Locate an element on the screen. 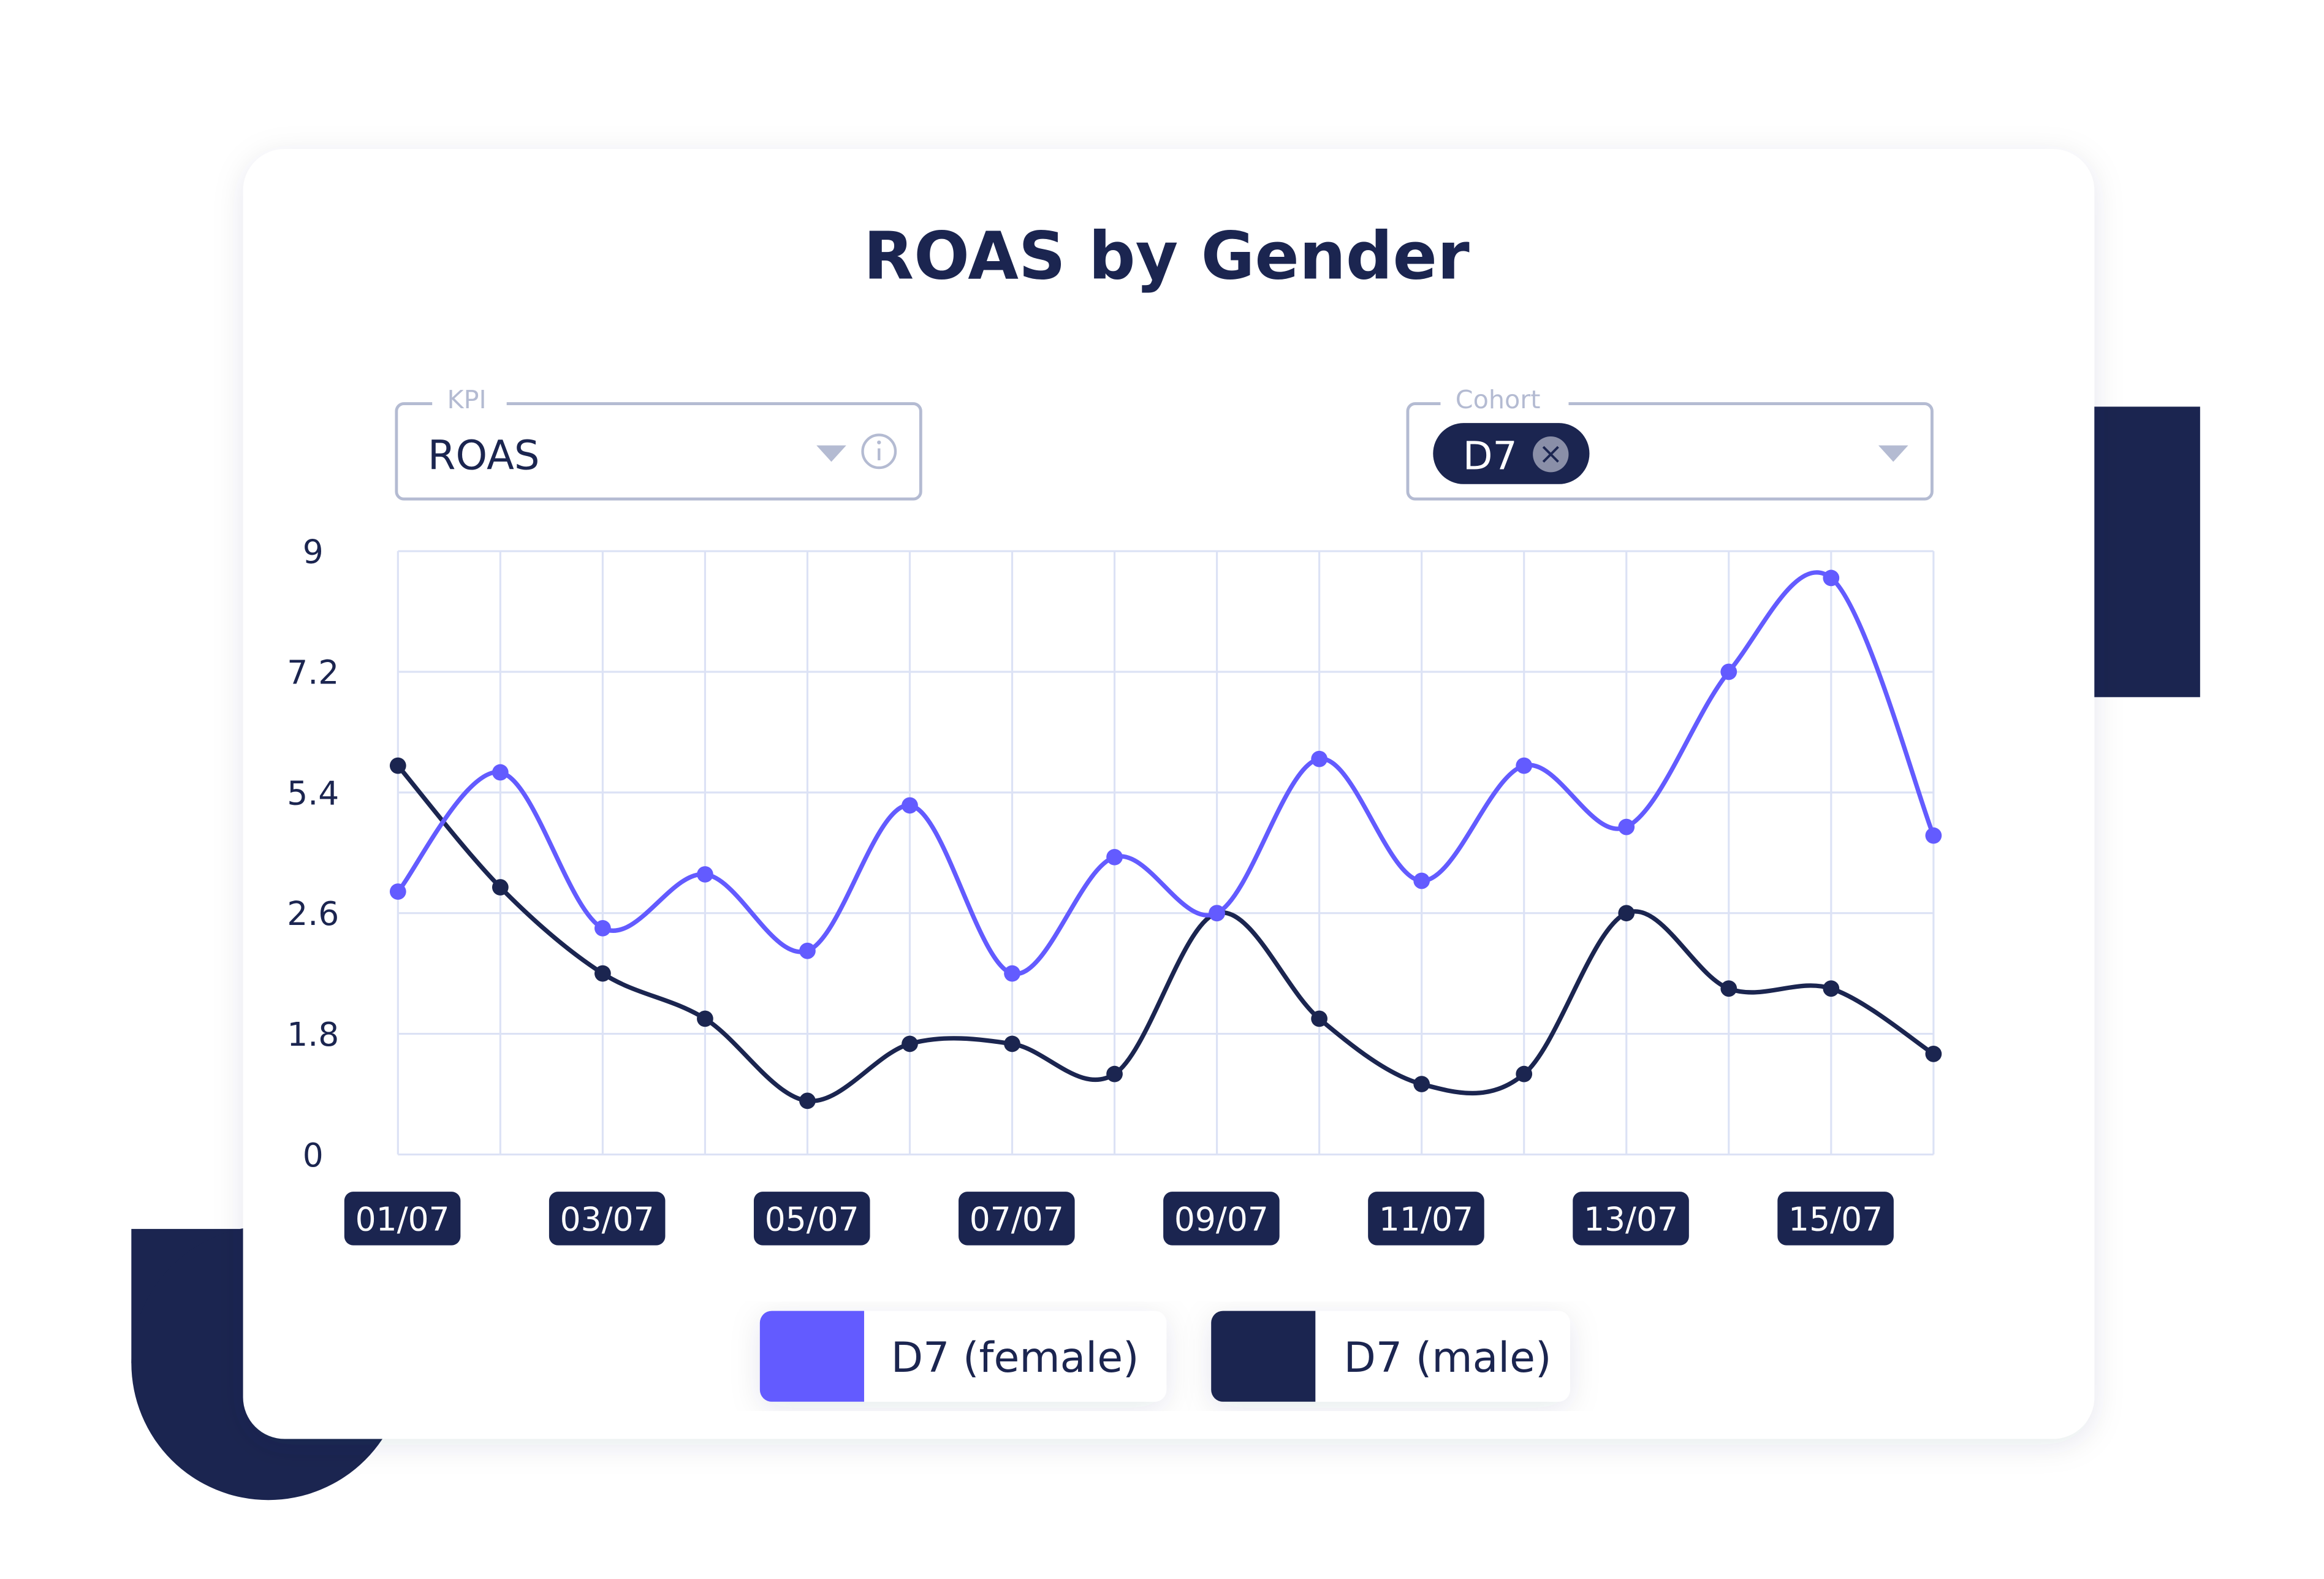 The width and height of the screenshot is (2324, 1579). legend-label-male: D7 (male) is located at coordinates (1447, 1358).